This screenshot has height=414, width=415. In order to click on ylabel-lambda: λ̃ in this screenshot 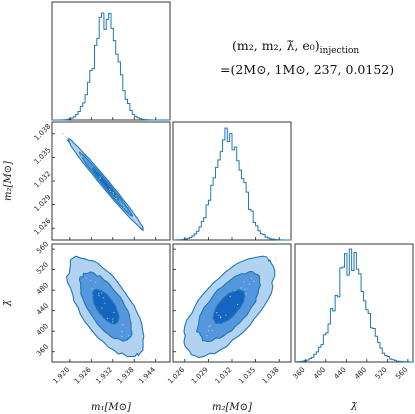, I will do `click(8, 303)`.